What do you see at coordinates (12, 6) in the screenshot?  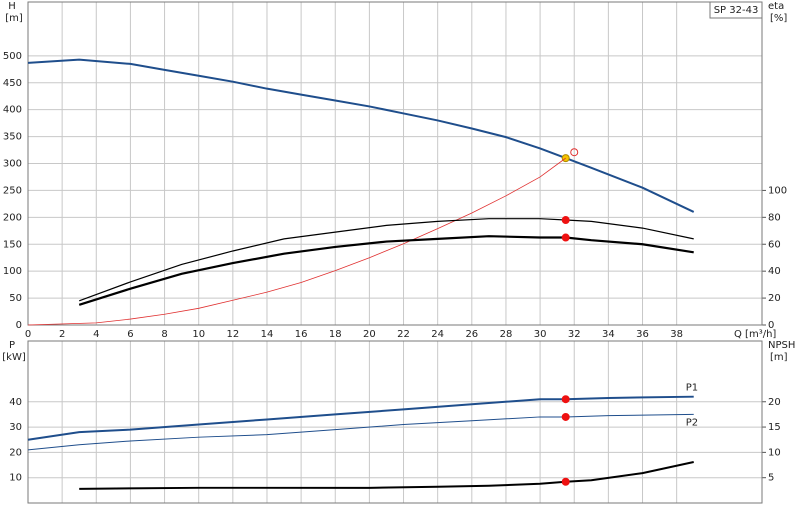 I see `y-axis-label: H` at bounding box center [12, 6].